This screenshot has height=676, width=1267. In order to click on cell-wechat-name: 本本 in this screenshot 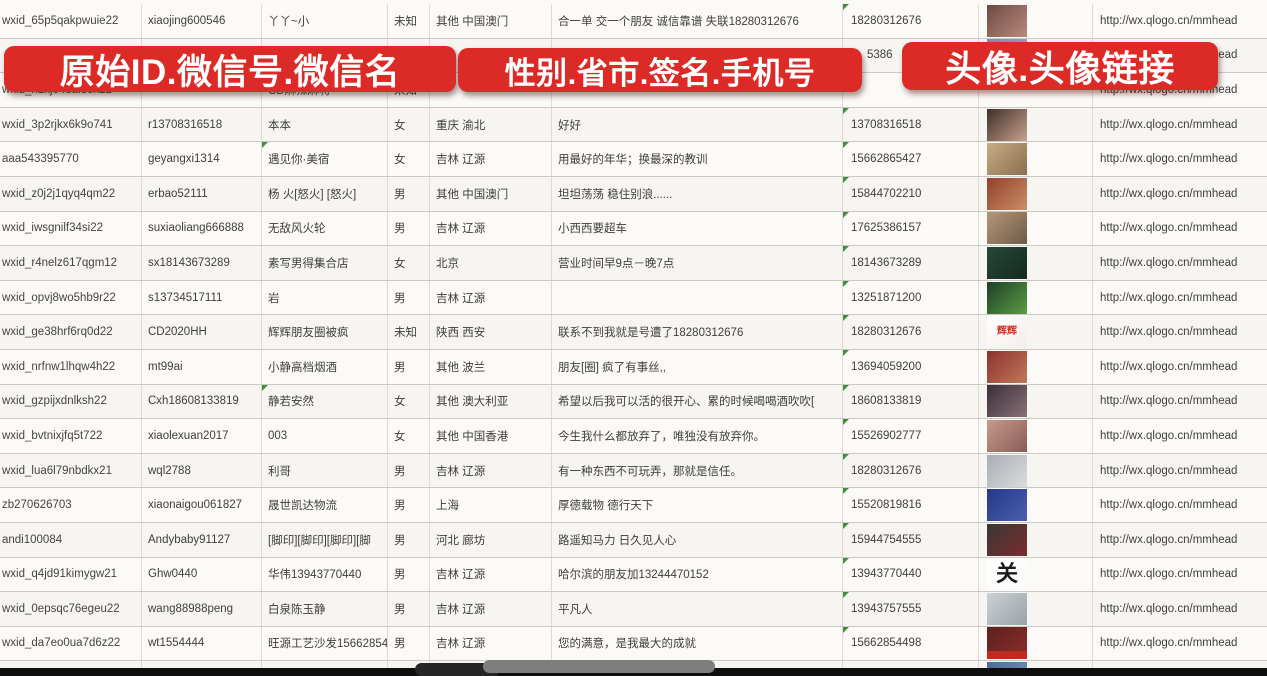, I will do `click(325, 124)`.